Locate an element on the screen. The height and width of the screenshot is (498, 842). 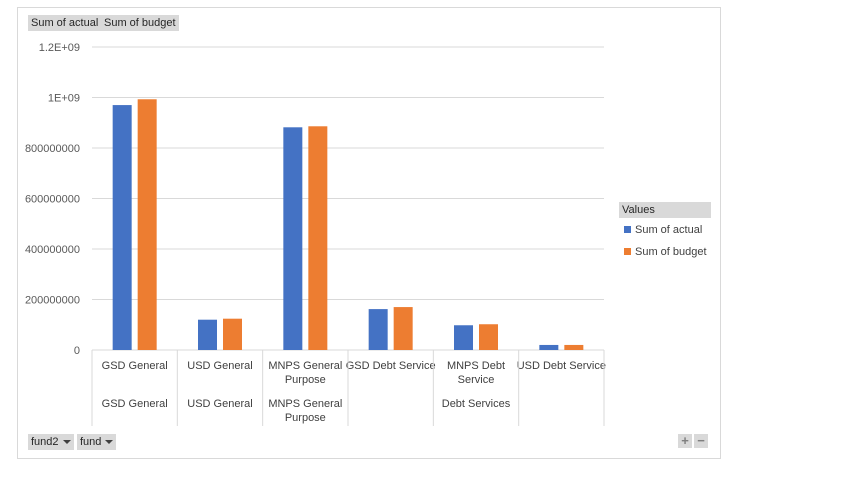
x-category-label: Service is located at coordinates (476, 380).